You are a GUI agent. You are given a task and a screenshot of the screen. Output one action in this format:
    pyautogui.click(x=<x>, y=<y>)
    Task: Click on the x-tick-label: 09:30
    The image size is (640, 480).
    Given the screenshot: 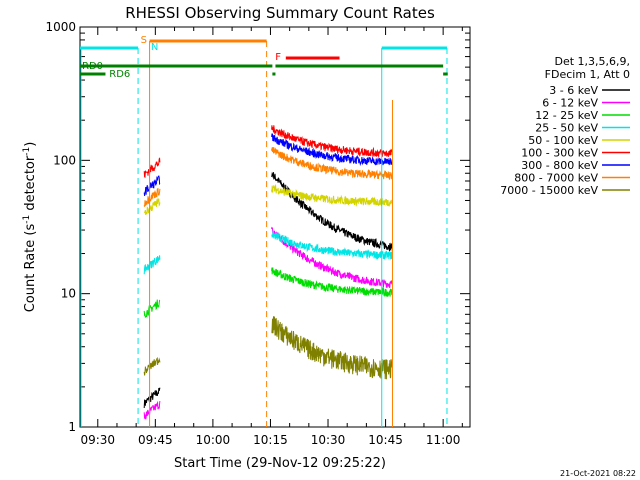 What is the action you would take?
    pyautogui.click(x=97, y=440)
    